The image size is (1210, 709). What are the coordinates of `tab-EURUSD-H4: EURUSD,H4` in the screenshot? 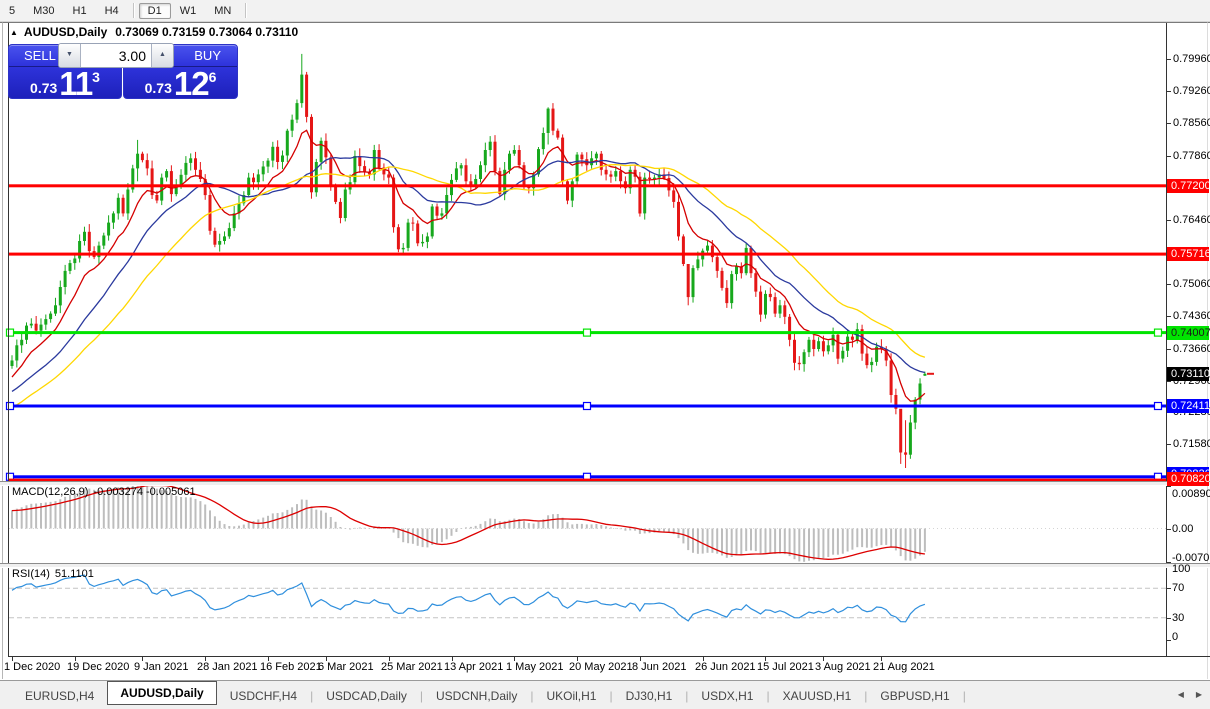 It's located at (60, 695).